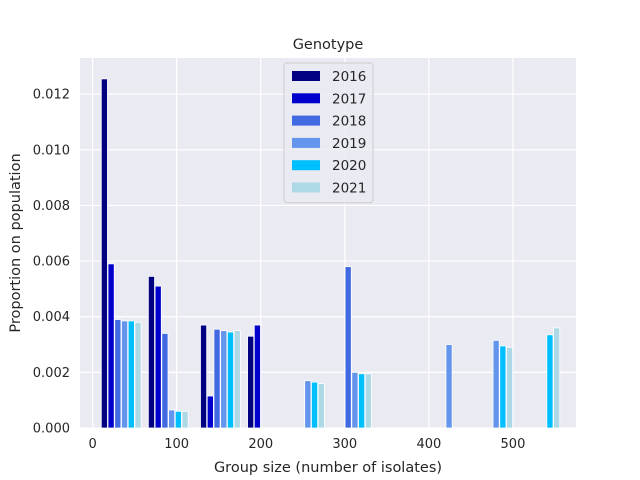 The image size is (640, 480). I want to click on x-tick-label: 100, so click(176, 444).